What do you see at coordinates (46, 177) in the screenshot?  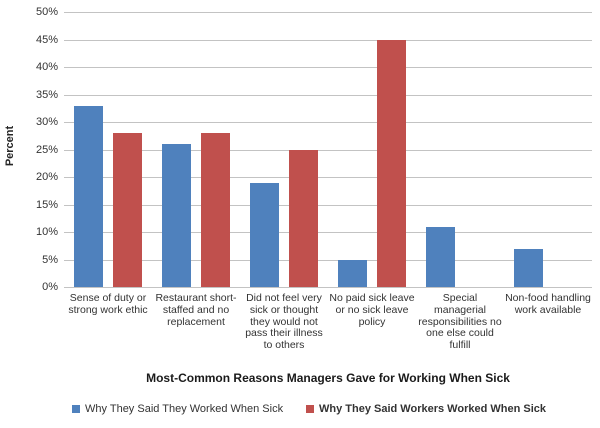 I see `y-tick-label: 20%` at bounding box center [46, 177].